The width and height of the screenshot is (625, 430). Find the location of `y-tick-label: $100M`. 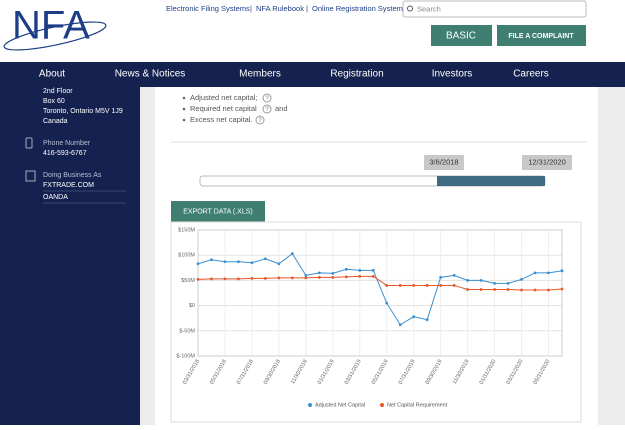

y-tick-label: $100M is located at coordinates (186, 256).